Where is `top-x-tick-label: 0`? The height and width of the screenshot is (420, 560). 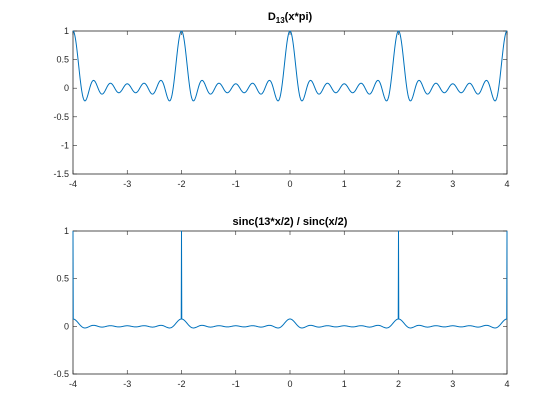 top-x-tick-label: 0 is located at coordinates (289, 184).